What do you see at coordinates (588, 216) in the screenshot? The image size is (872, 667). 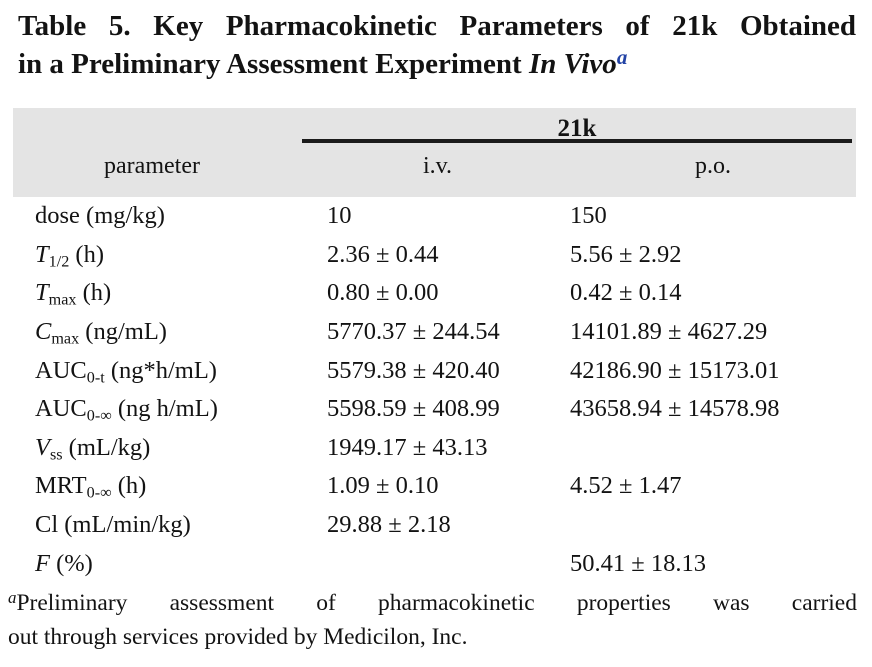 I see `po-value-cell: 150` at bounding box center [588, 216].